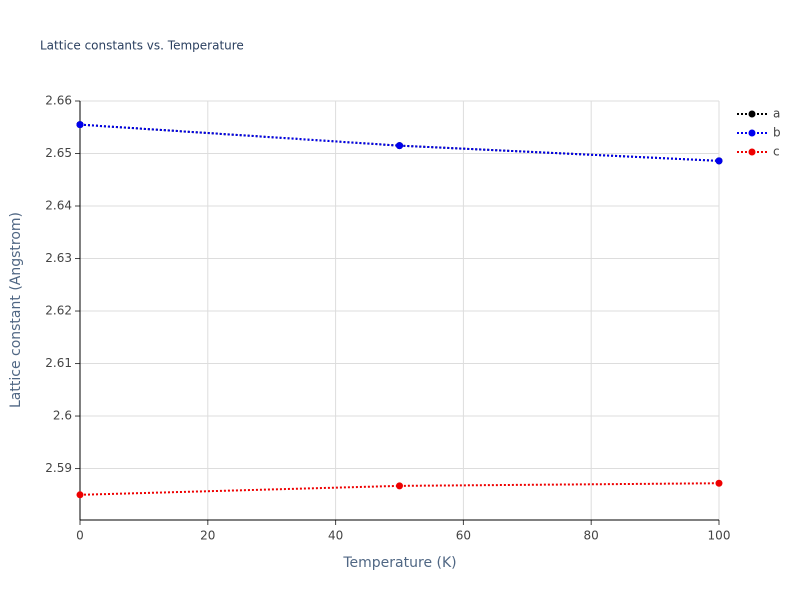 This screenshot has width=800, height=600. I want to click on x-tick-label: 20, so click(207, 536).